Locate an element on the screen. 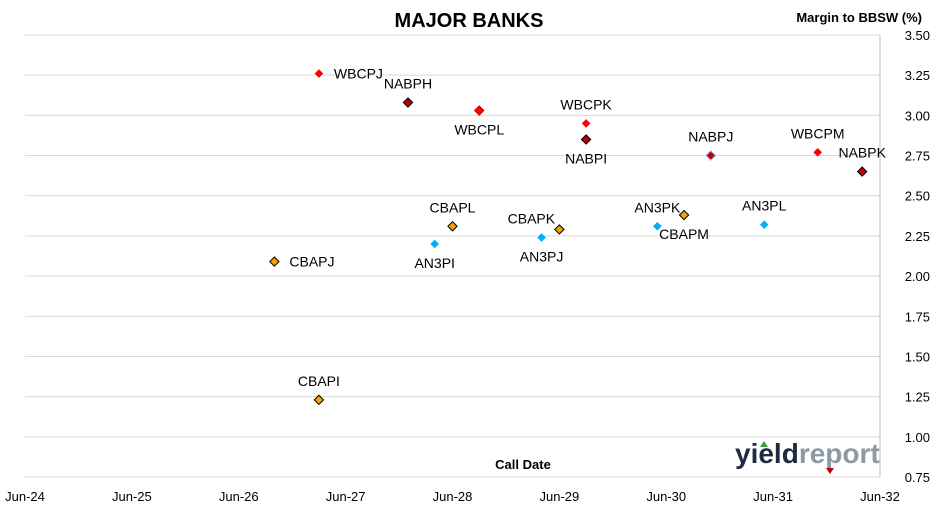  y-tick-label: 1.75 is located at coordinates (917, 316).